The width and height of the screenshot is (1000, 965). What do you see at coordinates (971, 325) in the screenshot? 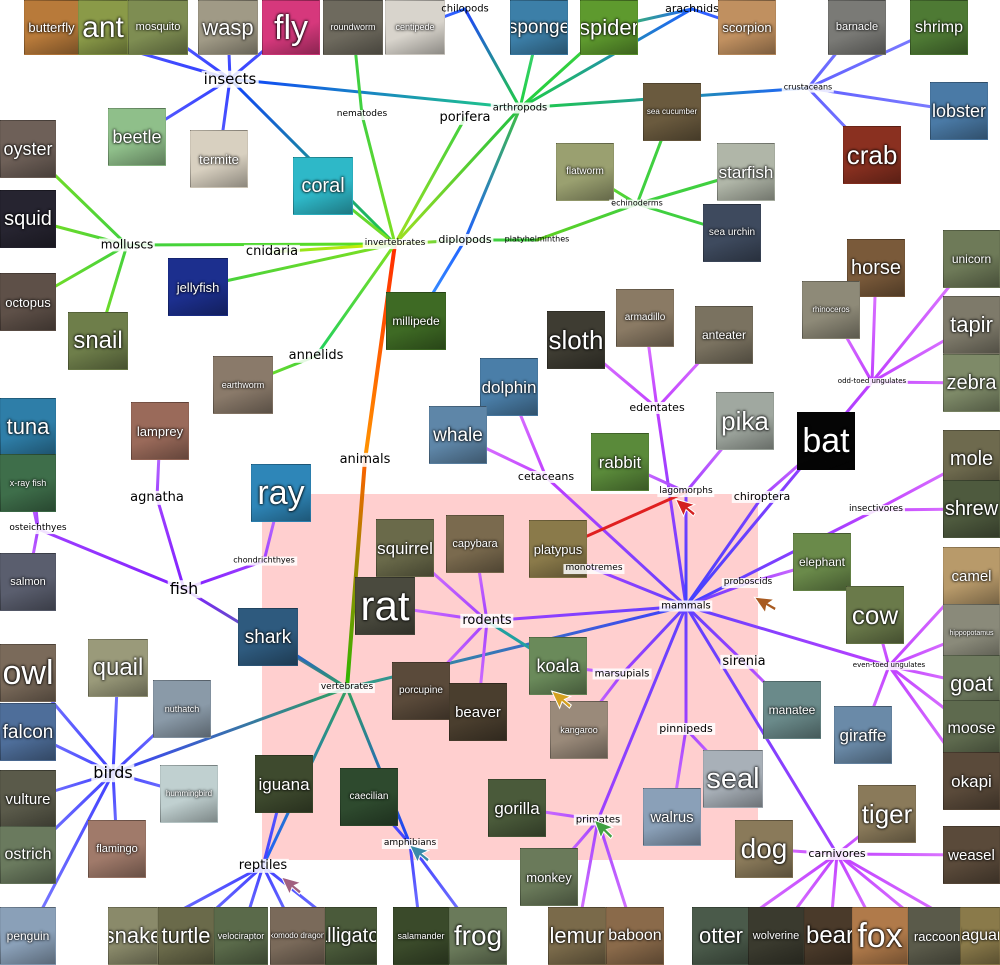
I see `animal-tile-tapir: tapir` at bounding box center [971, 325].